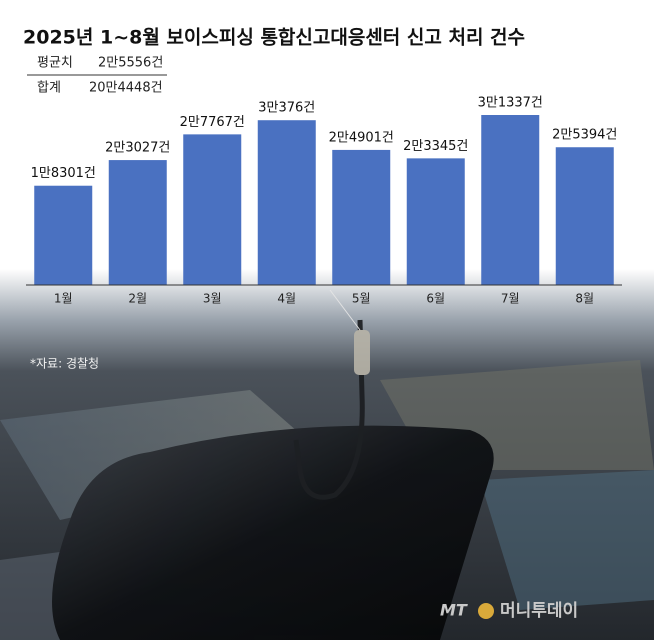 This screenshot has width=654, height=644. Describe the element at coordinates (137, 148) in the screenshot. I see `value-label: 2만3027건` at that location.